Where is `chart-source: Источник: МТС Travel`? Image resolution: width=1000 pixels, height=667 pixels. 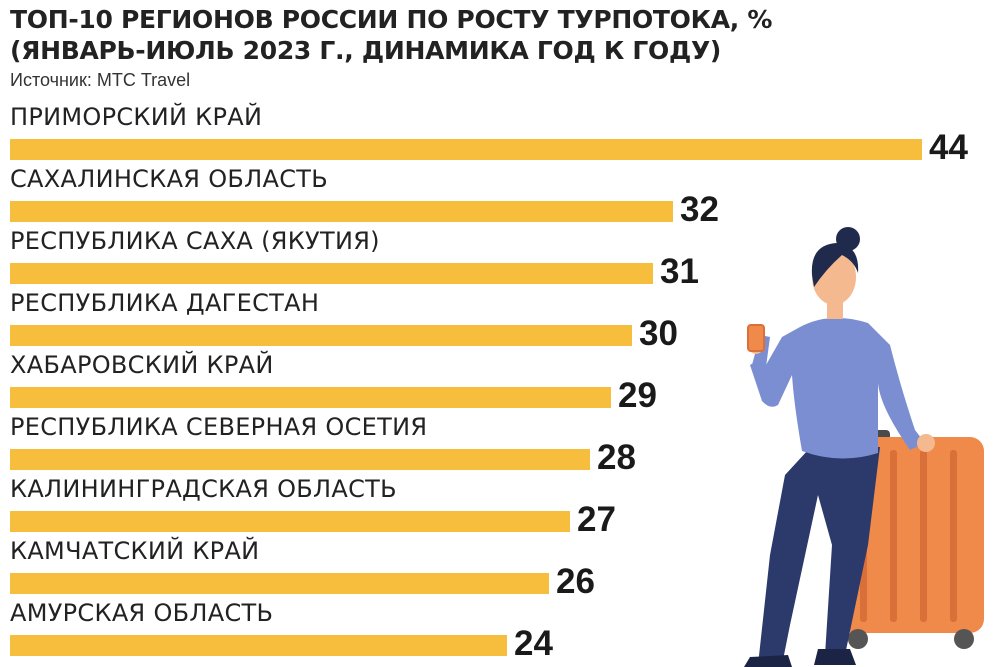
chart-source: Источник: МТС Travel is located at coordinates (100, 80).